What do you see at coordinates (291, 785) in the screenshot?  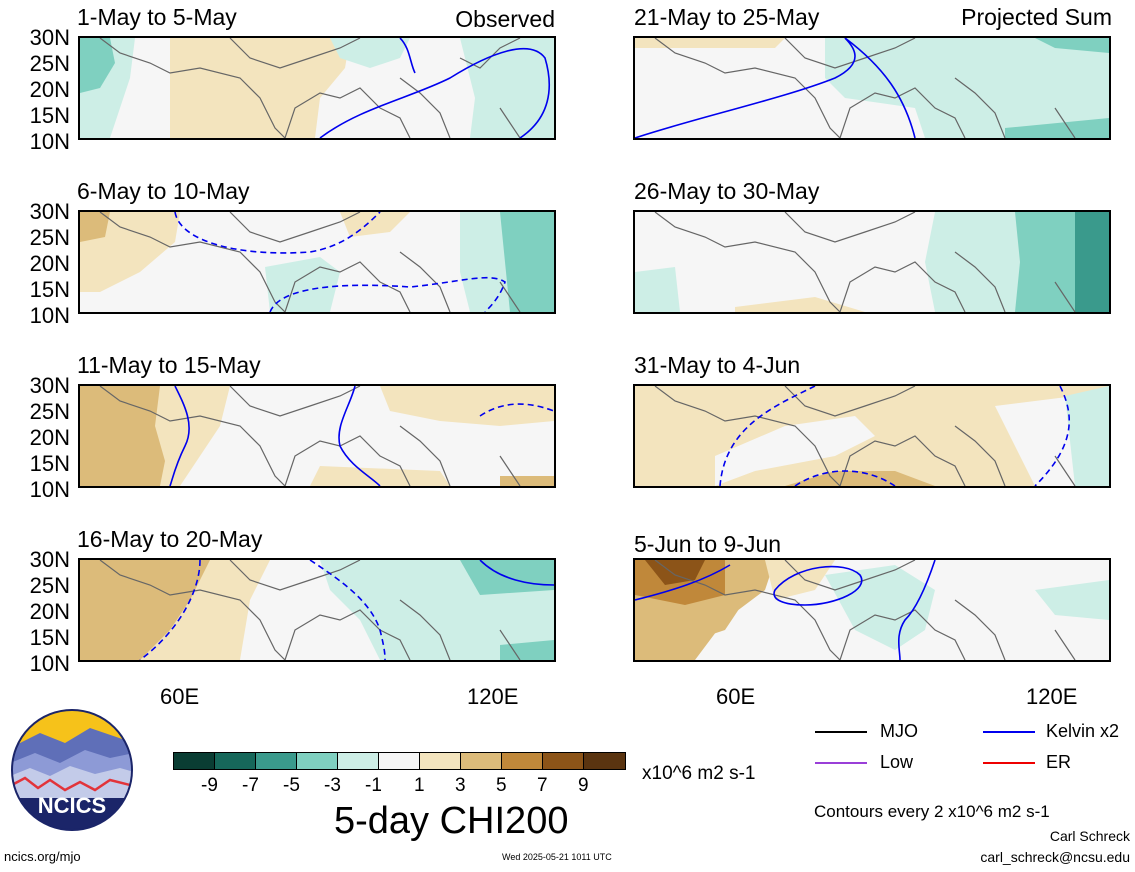 I see `colorbar-tick: -5` at bounding box center [291, 785].